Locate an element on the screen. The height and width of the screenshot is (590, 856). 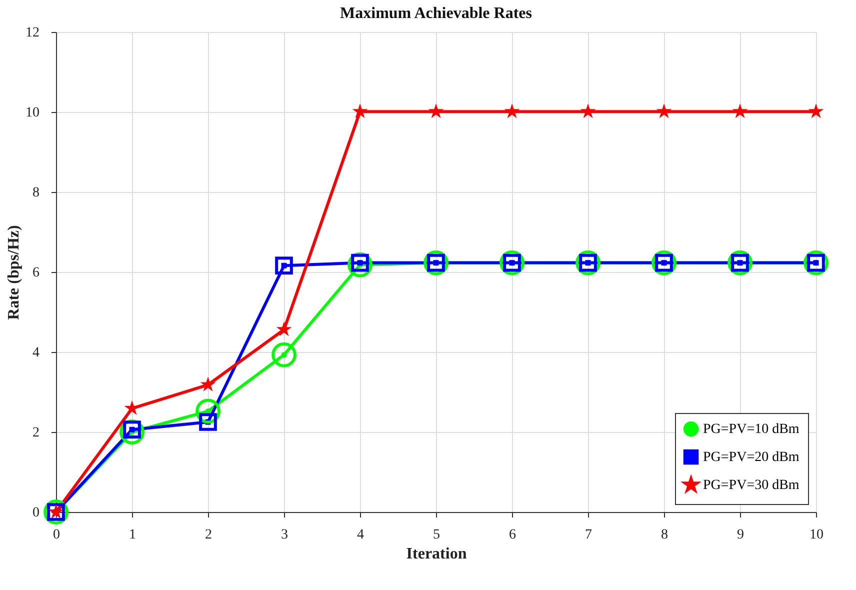
x-axis-title: Iteration is located at coordinates (436, 554).